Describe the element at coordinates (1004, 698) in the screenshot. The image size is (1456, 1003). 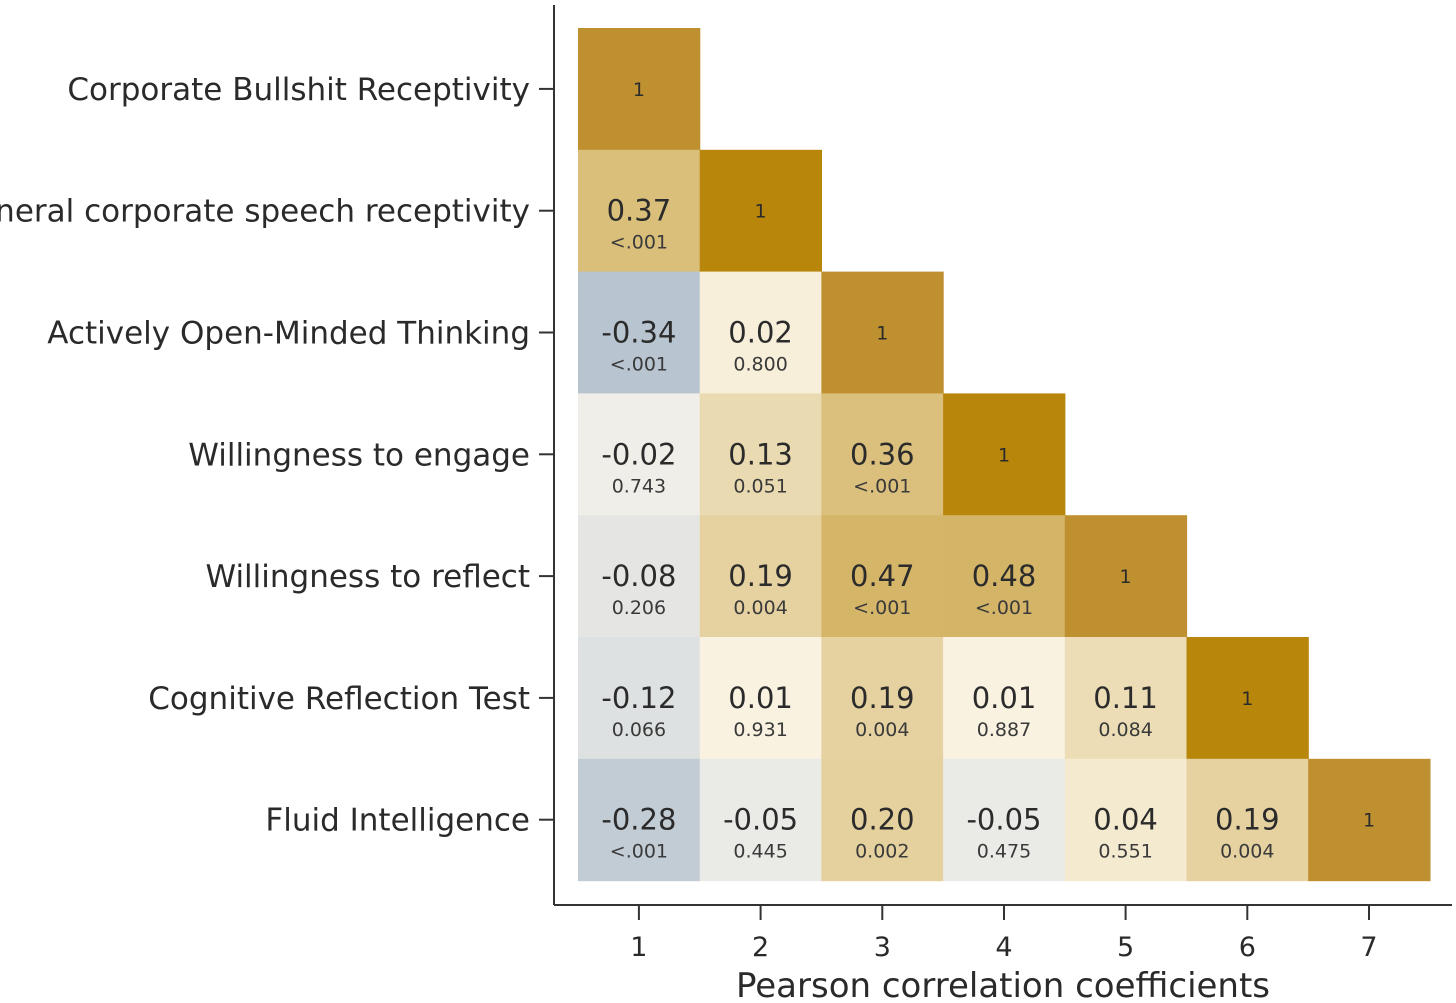
I see `cell-r-value: 0.01` at that location.